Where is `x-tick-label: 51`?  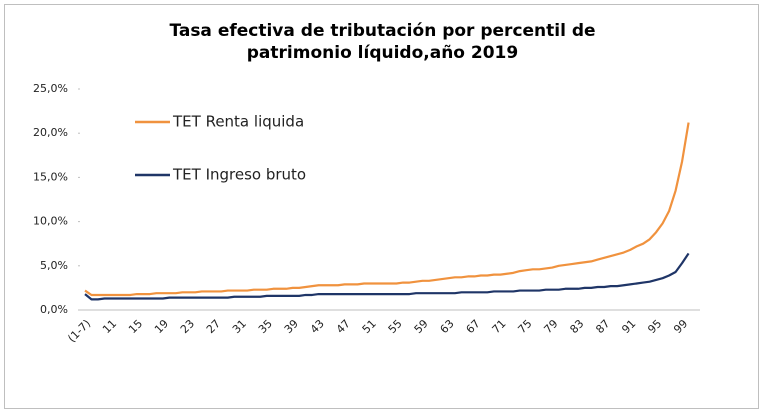
x-tick-label: 51 is located at coordinates (369, 326).